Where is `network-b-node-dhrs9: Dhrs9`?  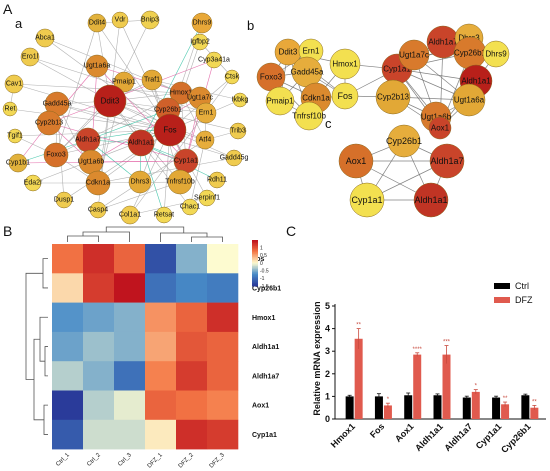
network-b-node-dhrs9: Dhrs9 is located at coordinates (496, 54).